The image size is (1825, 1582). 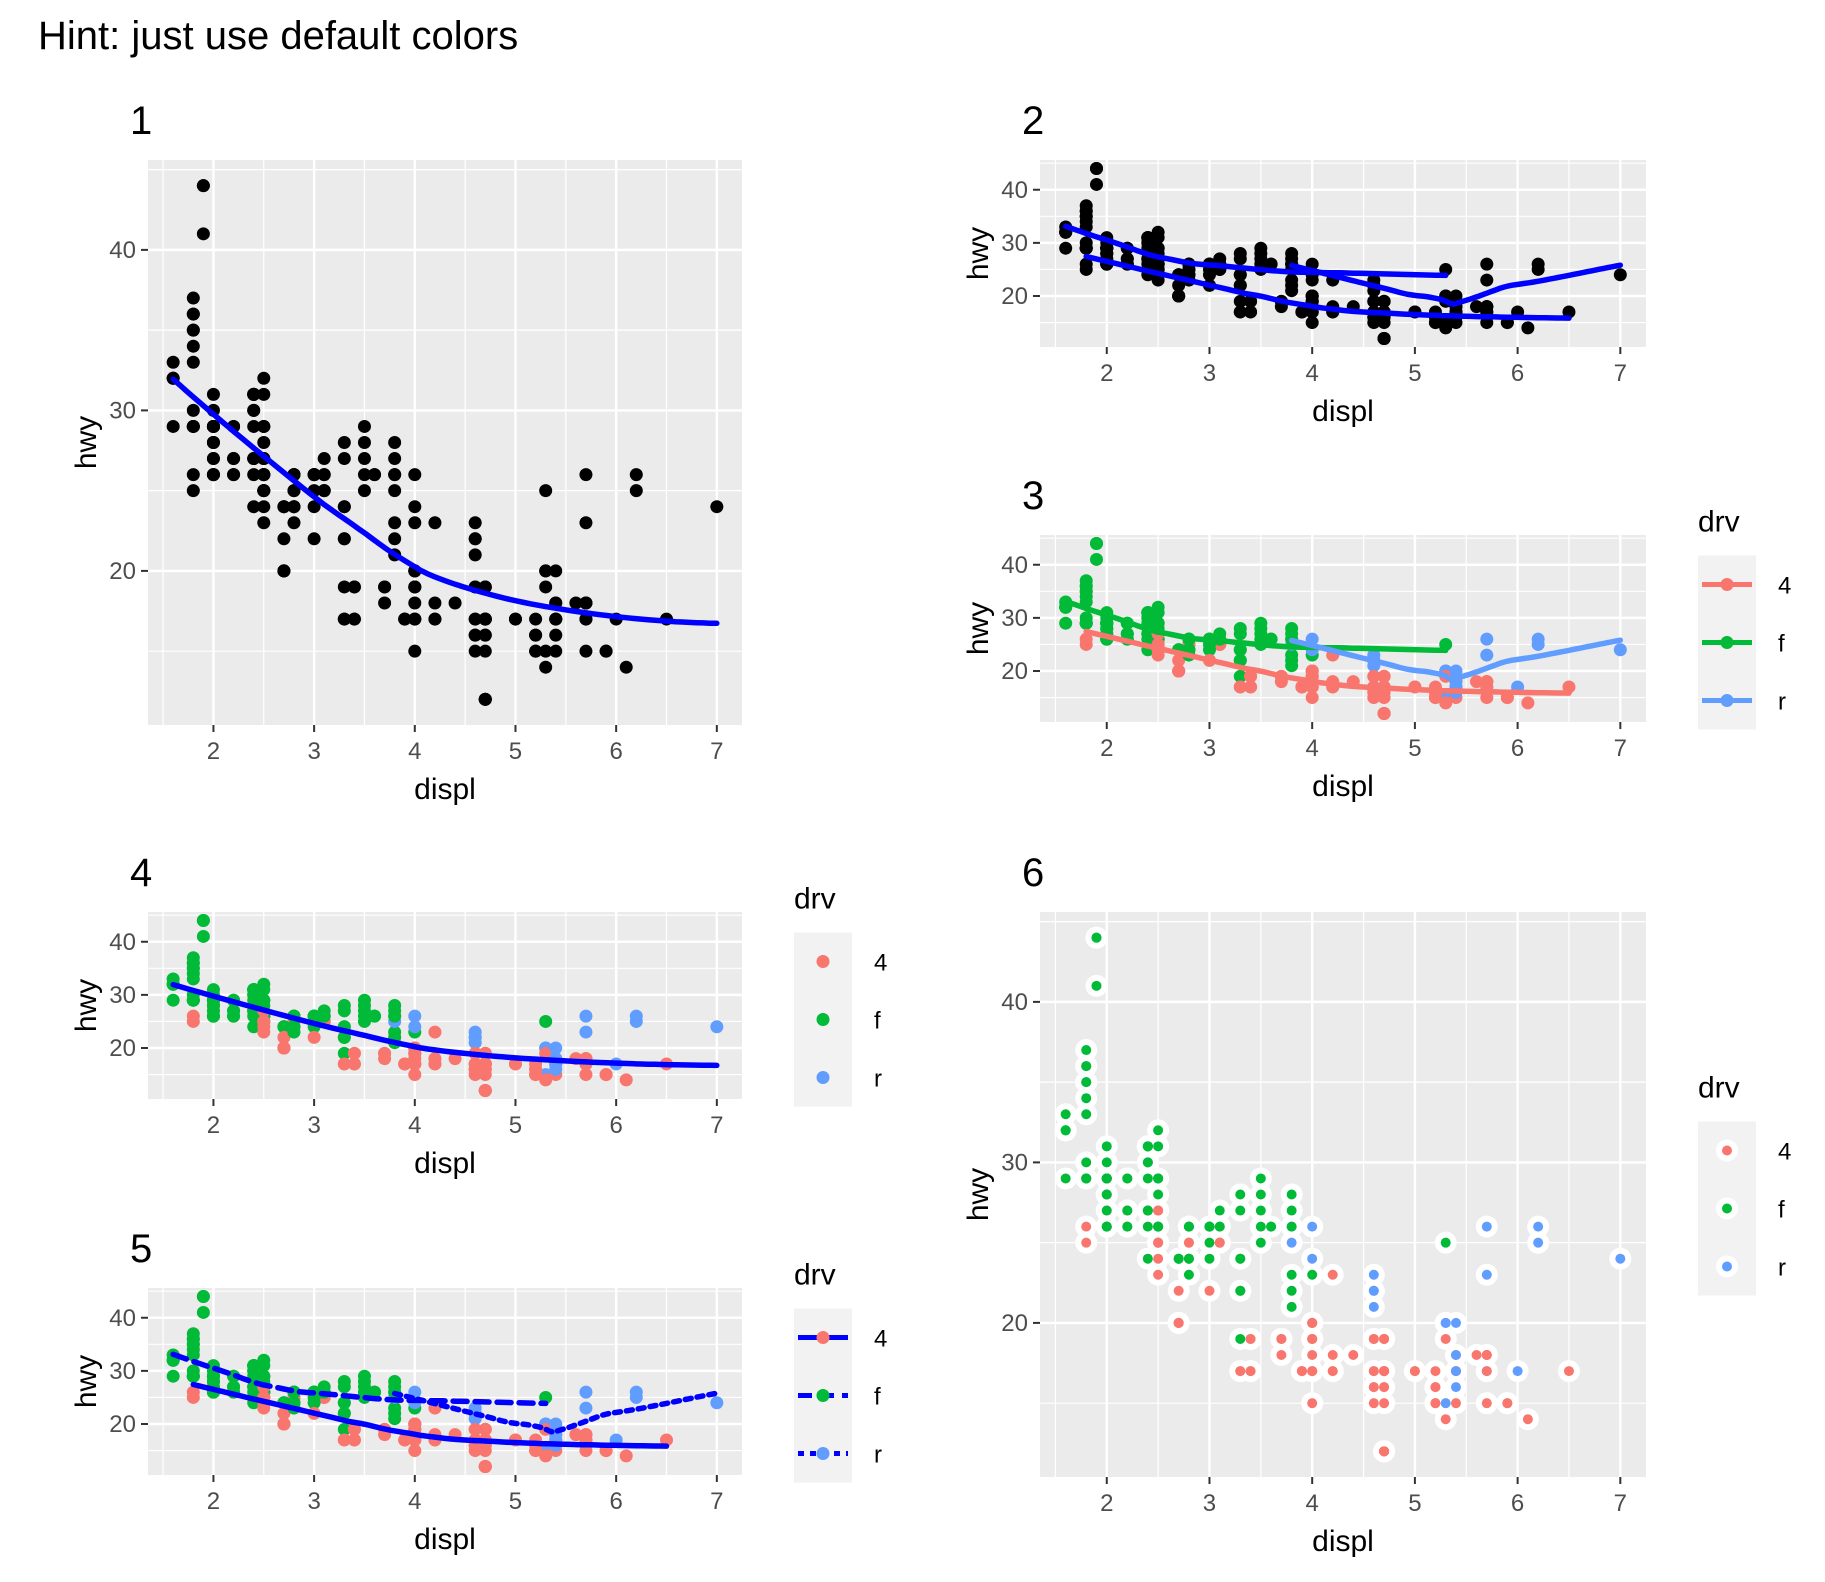 What do you see at coordinates (1014, 1002) in the screenshot?
I see `y-tick-label: 40` at bounding box center [1014, 1002].